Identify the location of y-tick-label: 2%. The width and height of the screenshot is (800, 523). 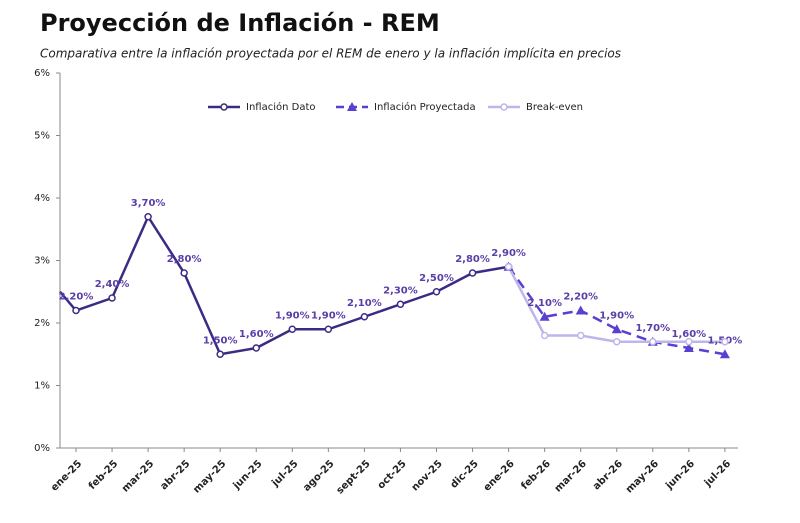
(42, 323).